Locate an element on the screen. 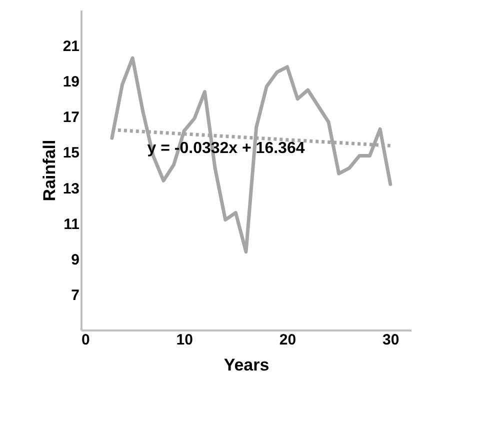 This screenshot has width=496, height=429. y-tick-label: 9 is located at coordinates (75, 259).